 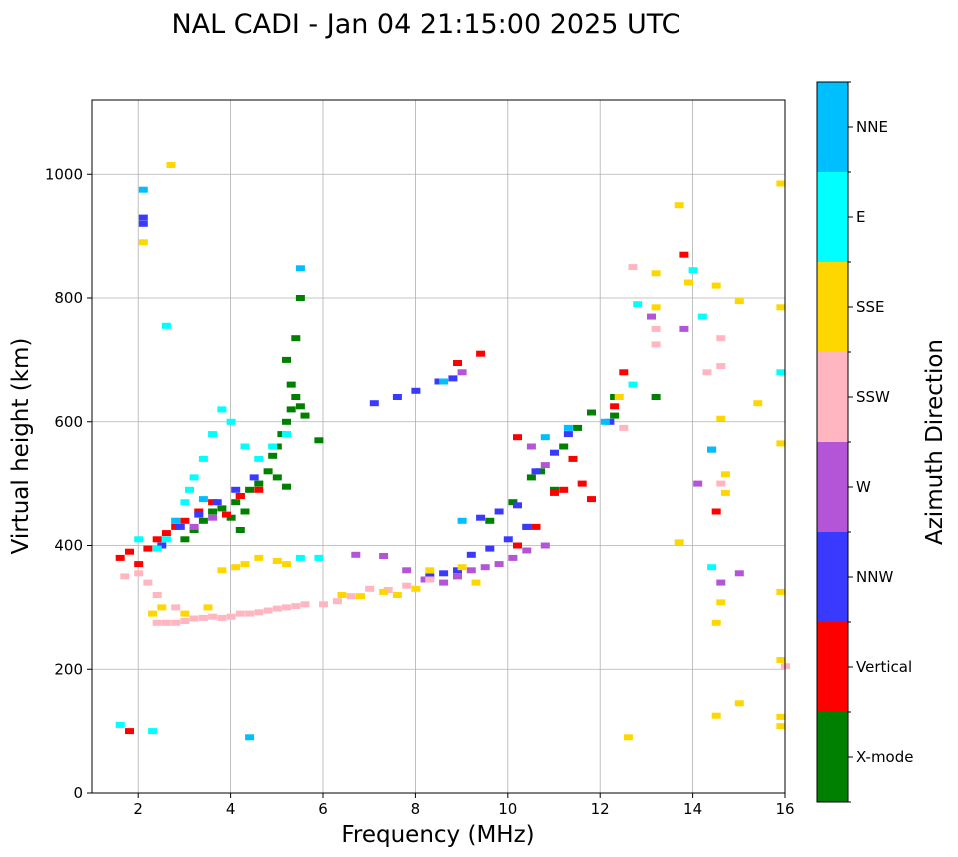 What do you see at coordinates (872, 127) in the screenshot?
I see `colorbar-tick-label: NNE` at bounding box center [872, 127].